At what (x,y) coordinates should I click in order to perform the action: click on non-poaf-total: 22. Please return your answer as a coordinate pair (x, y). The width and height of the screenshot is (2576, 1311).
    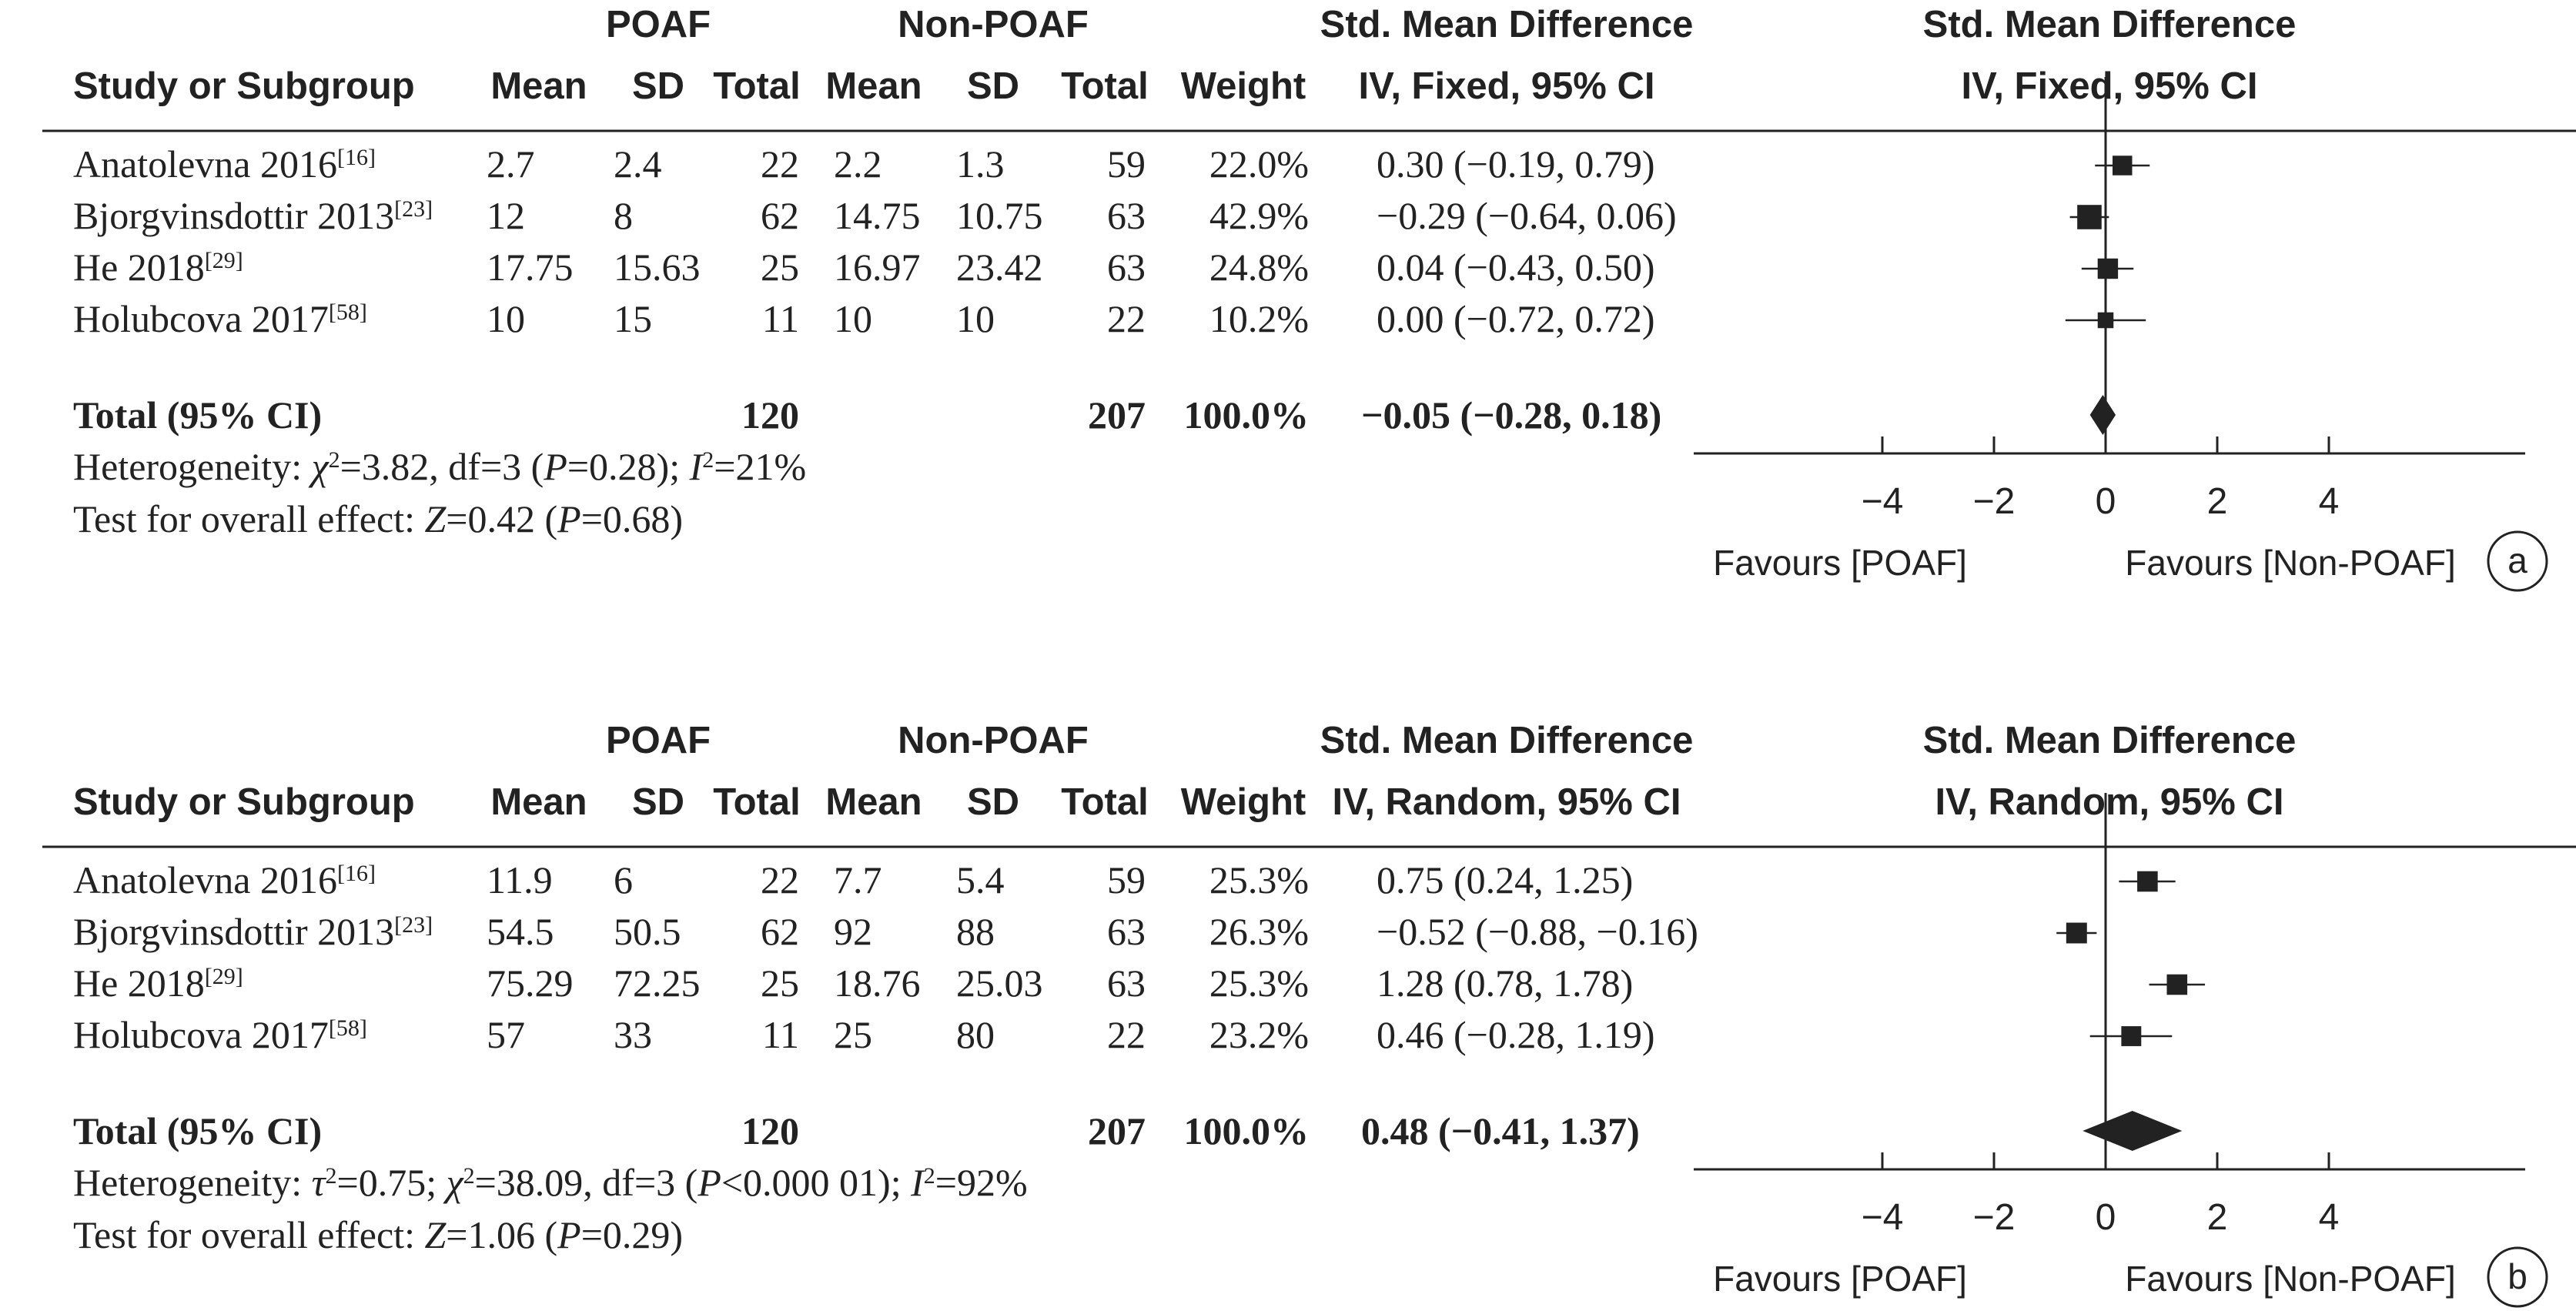
    Looking at the image, I should click on (1126, 1034).